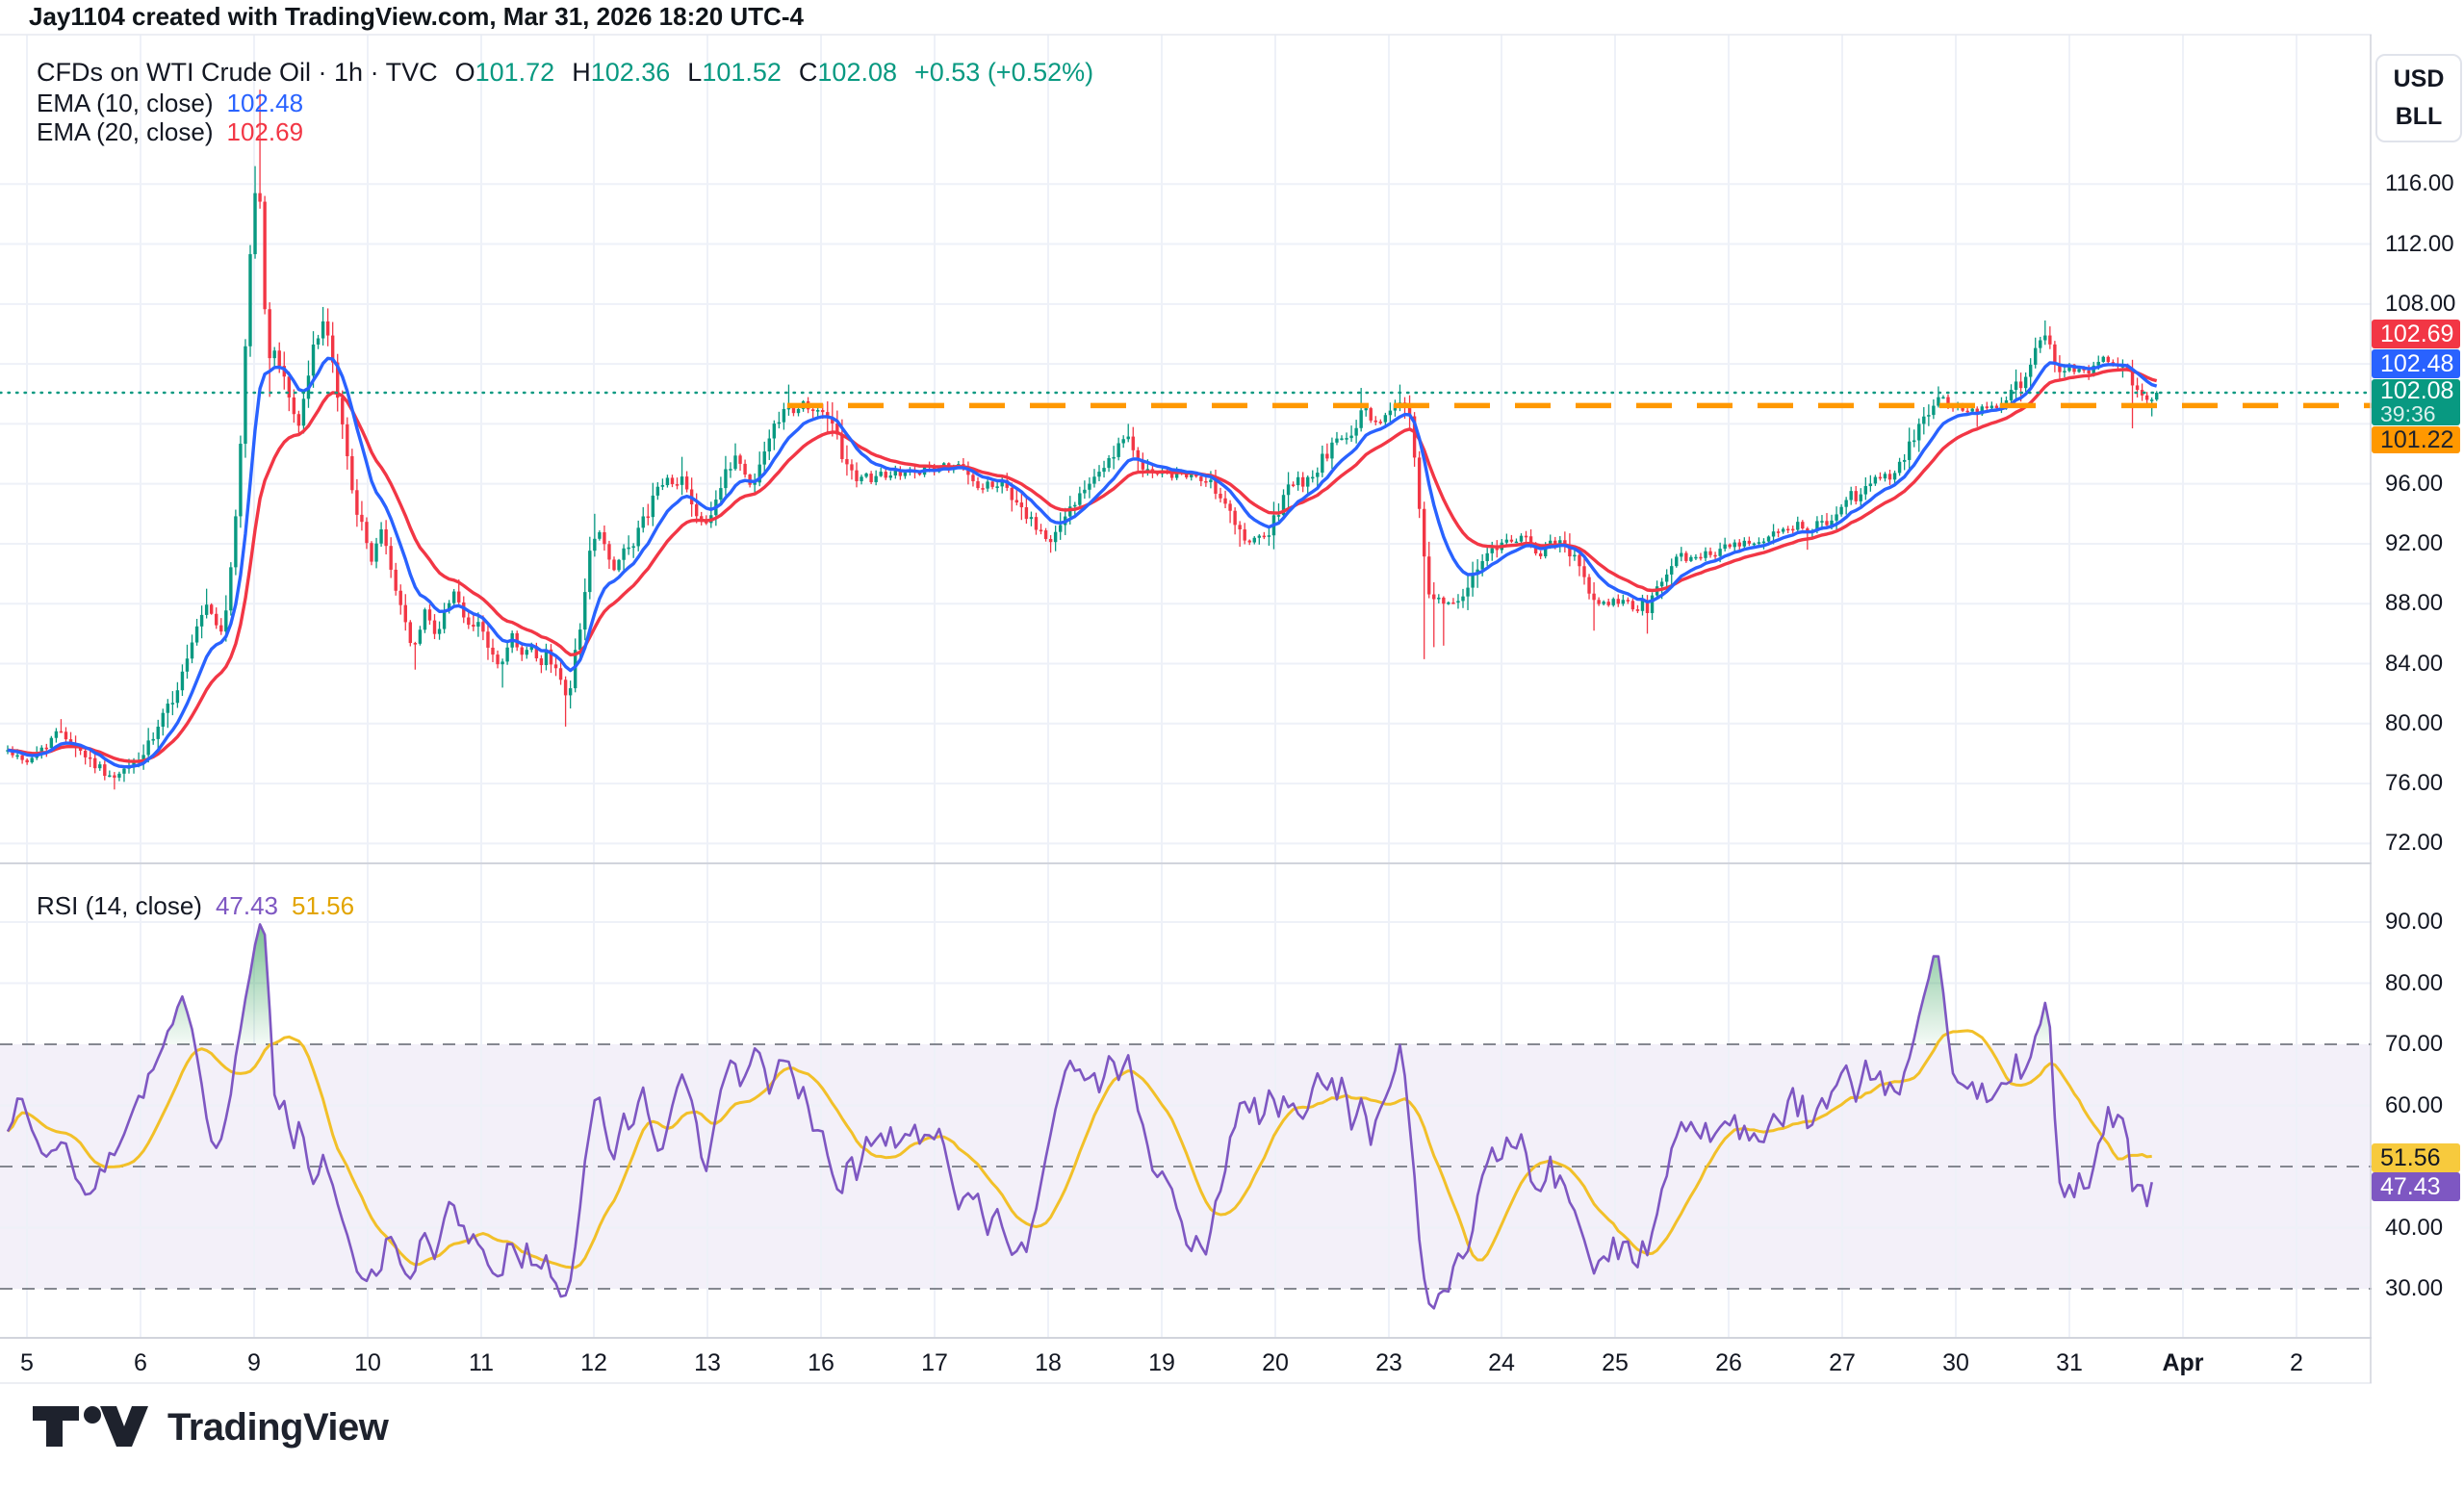  Describe the element at coordinates (2296, 1363) in the screenshot. I see `time-axis-label-2: 2` at that location.